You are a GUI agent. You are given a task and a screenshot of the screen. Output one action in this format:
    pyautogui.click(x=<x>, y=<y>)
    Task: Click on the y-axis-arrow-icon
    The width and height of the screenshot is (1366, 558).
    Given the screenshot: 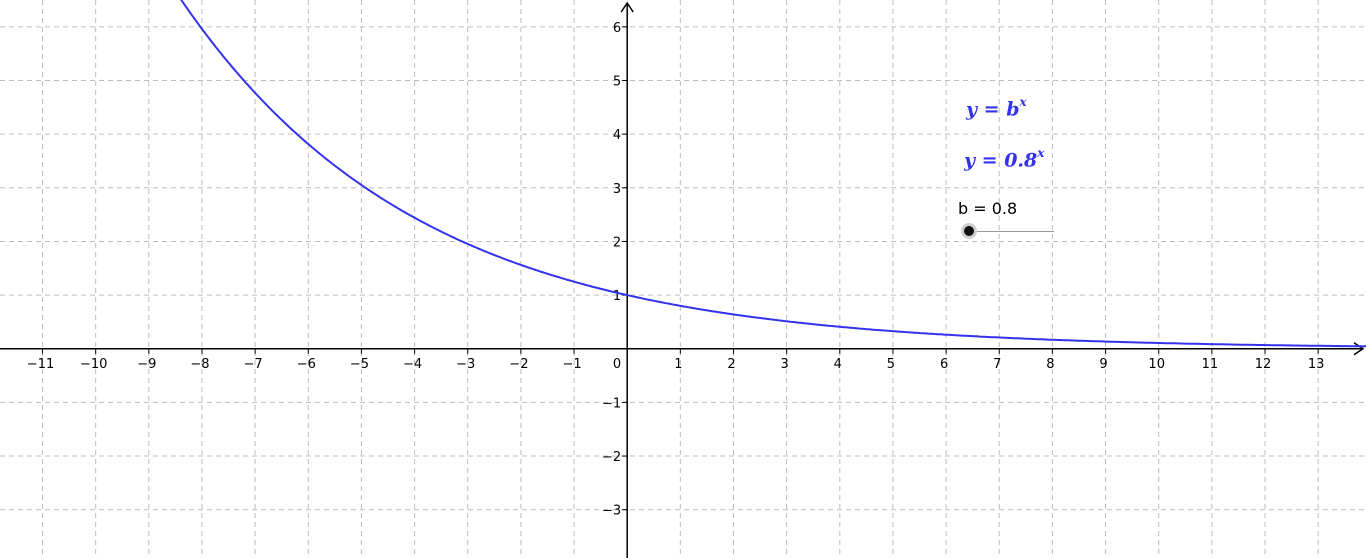 What is the action you would take?
    pyautogui.click(x=627, y=7)
    